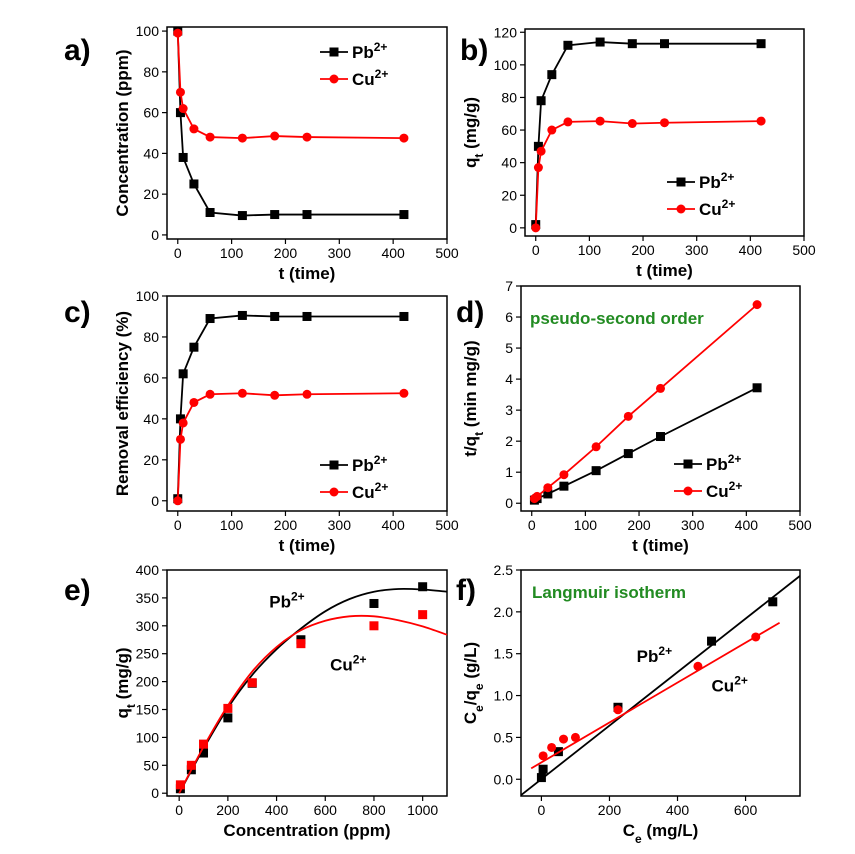 The image size is (855, 854). I want to click on y-axis-label: Concentration (ppm), so click(122, 132).